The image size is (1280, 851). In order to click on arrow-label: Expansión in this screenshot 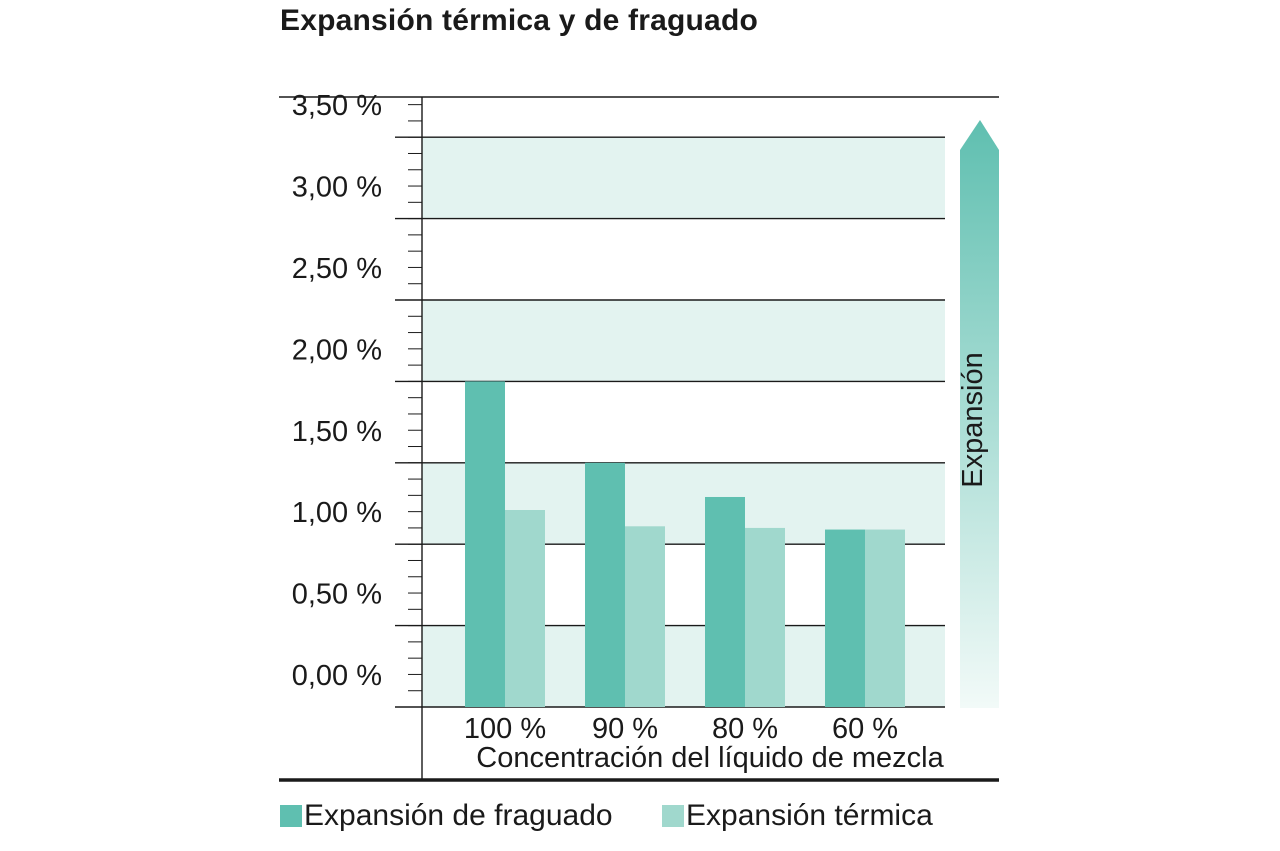, I will do `click(973, 419)`.